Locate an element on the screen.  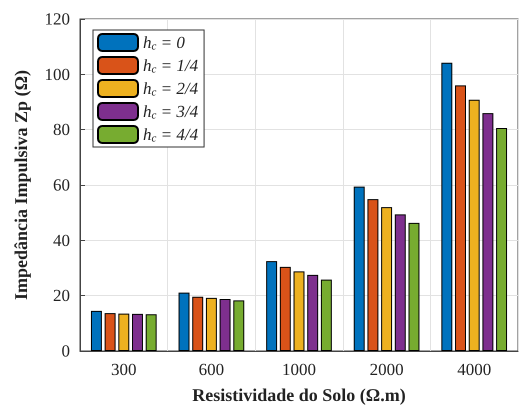
y-tick-label: 100 is located at coordinates (57, 74).